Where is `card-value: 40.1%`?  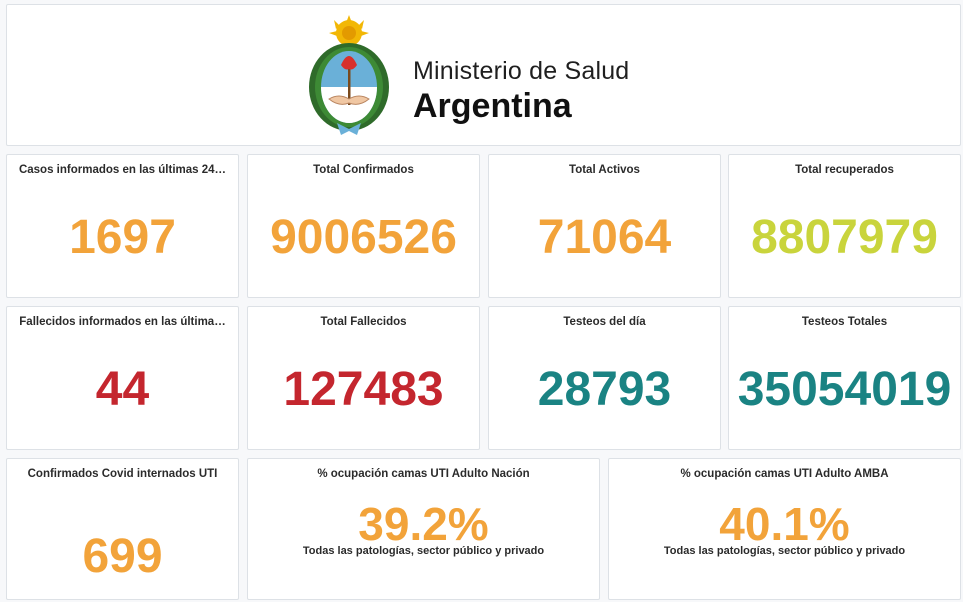
card-value: 40.1% is located at coordinates (784, 524).